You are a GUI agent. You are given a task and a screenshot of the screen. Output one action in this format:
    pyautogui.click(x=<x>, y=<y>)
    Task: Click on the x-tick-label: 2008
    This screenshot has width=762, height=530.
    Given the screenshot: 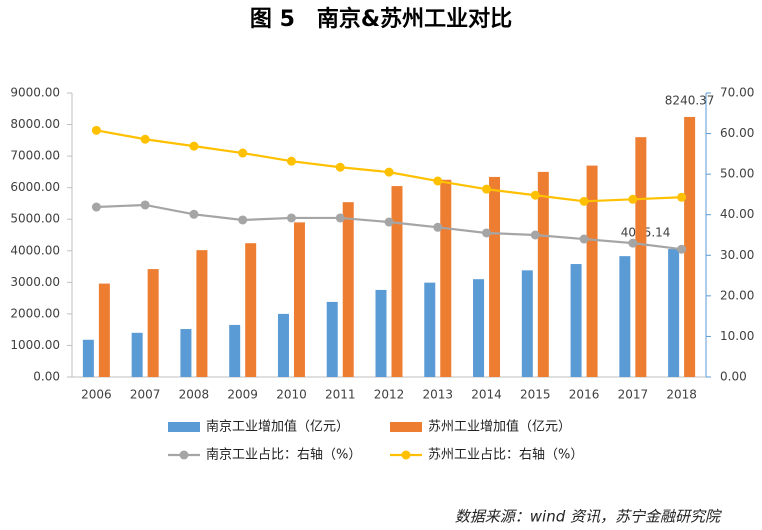 What is the action you would take?
    pyautogui.click(x=194, y=395)
    